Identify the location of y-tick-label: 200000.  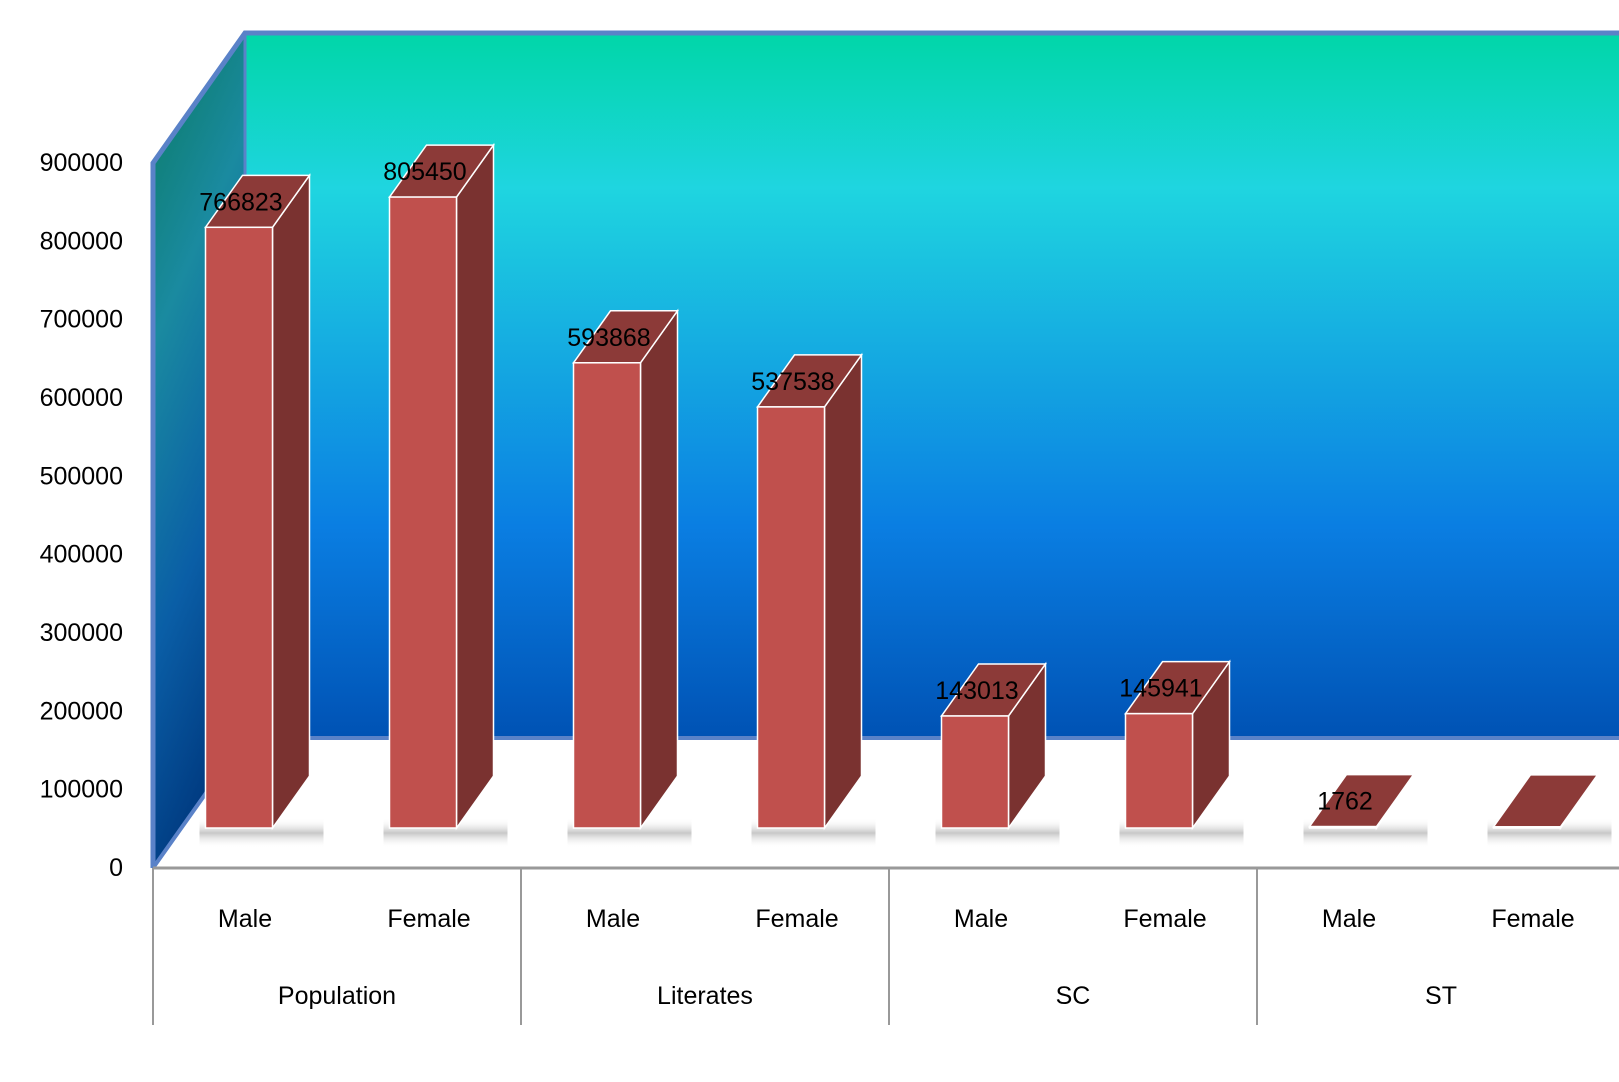
(81, 711).